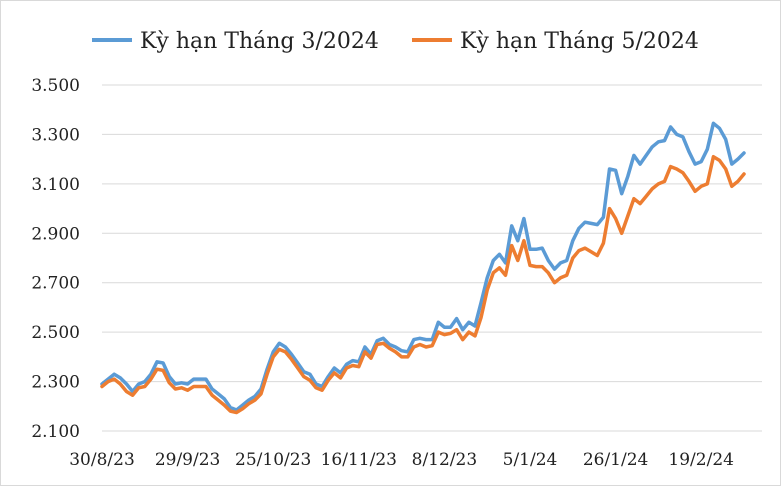 This screenshot has width=783, height=488. Describe the element at coordinates (445, 460) in the screenshot. I see `x-tick-label-4: 8/12/23` at that location.